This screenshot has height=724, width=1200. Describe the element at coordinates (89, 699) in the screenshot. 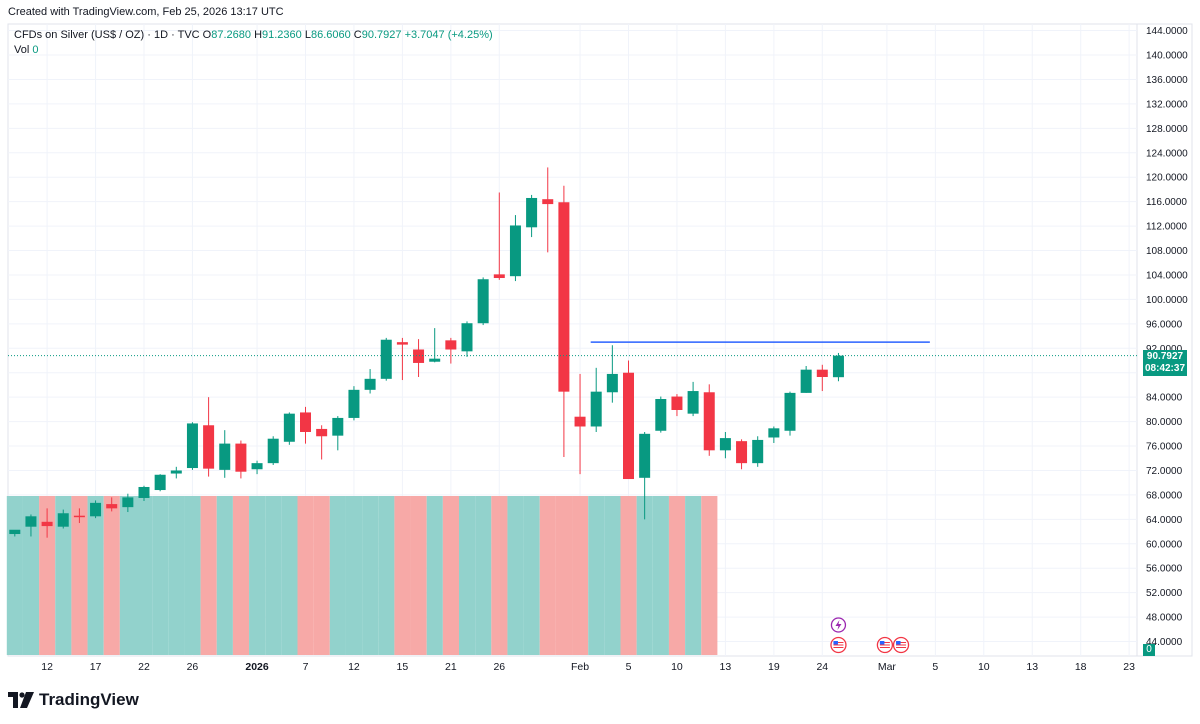

I see `tradingview-brand: TradingView` at that location.